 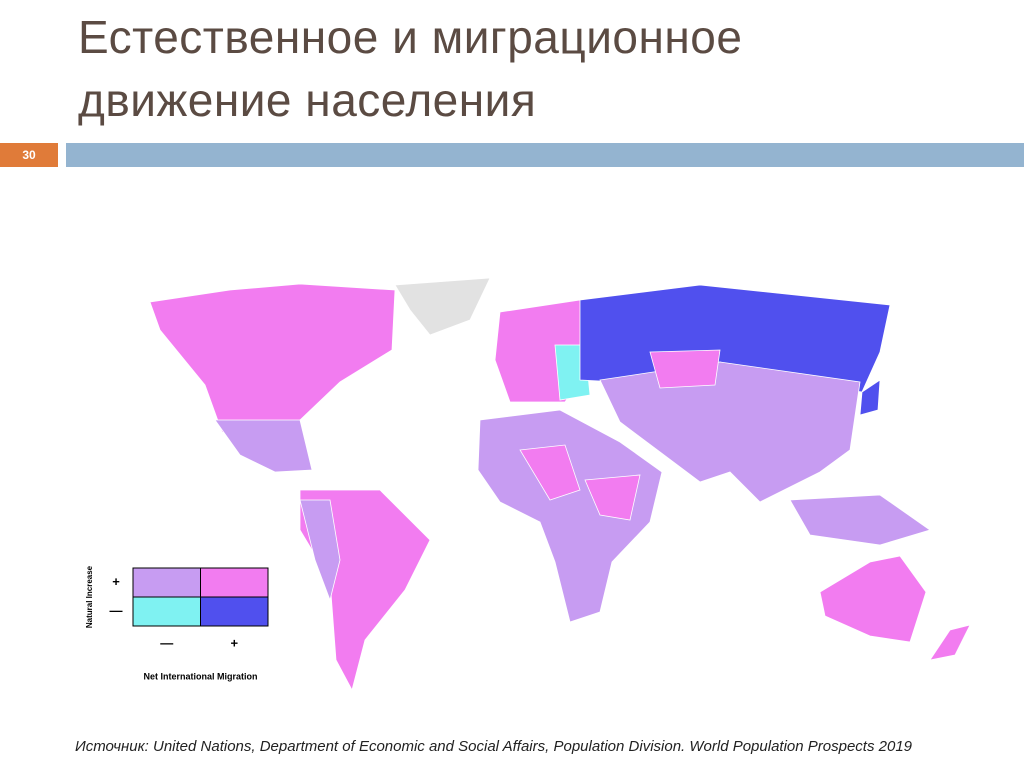 I want to click on legend-y-label: Natural Increase, so click(x=89, y=596).